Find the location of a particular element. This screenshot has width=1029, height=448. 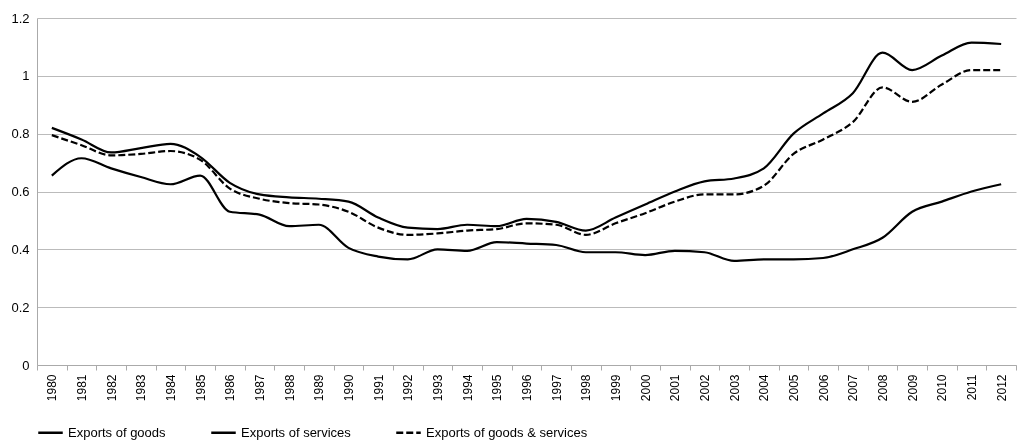

x-tick-label: 1985 is located at coordinates (200, 388).